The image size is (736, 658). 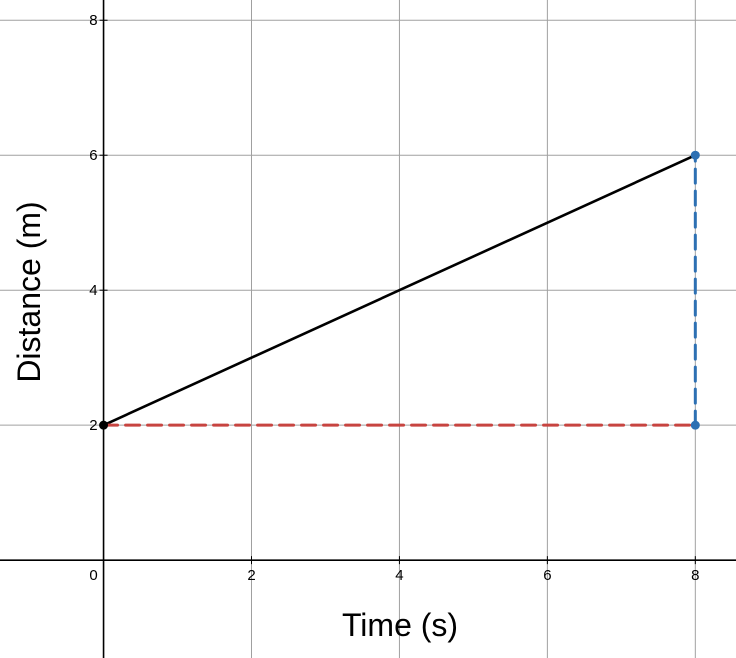 I want to click on x-axis-title: Time (s), so click(x=400, y=625).